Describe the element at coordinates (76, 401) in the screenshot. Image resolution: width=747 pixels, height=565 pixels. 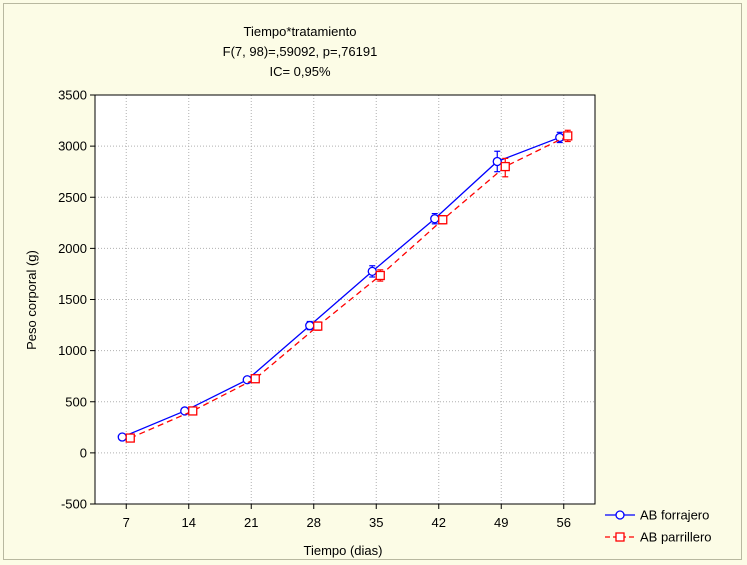
I see `y-tick-label: 500` at that location.